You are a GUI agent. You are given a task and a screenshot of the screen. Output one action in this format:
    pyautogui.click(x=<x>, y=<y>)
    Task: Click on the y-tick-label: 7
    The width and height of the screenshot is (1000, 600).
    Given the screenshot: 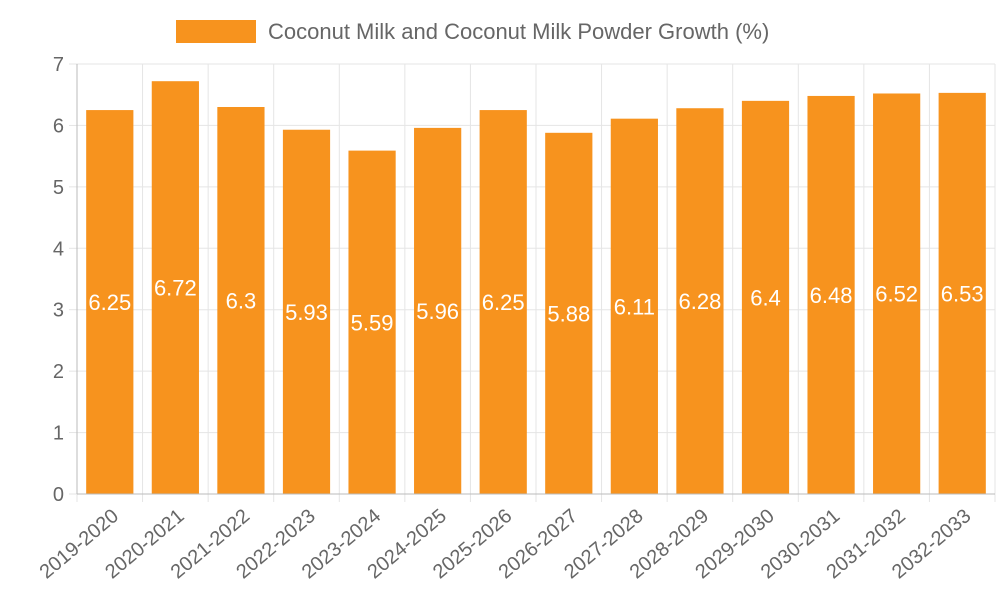 What is the action you would take?
    pyautogui.click(x=58, y=65)
    